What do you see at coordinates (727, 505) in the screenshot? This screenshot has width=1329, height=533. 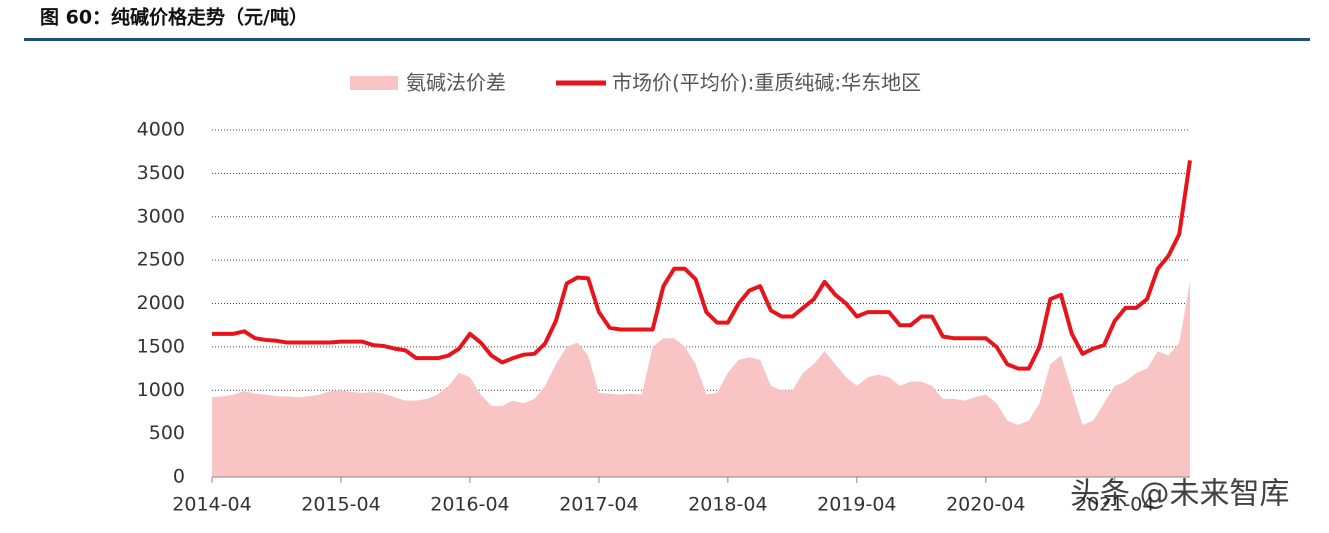 I see `x-tick-label: 2018-04` at bounding box center [727, 505].